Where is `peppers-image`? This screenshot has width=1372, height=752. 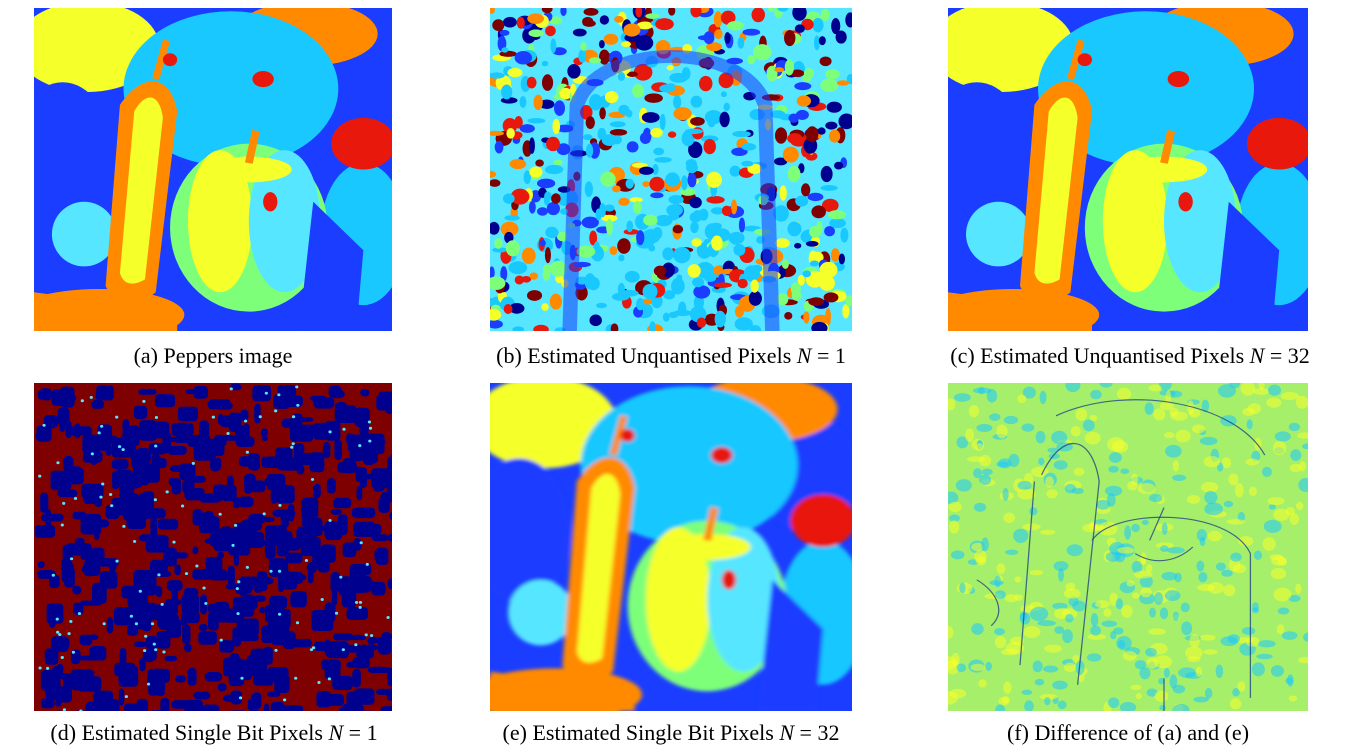 peppers-image is located at coordinates (213, 169).